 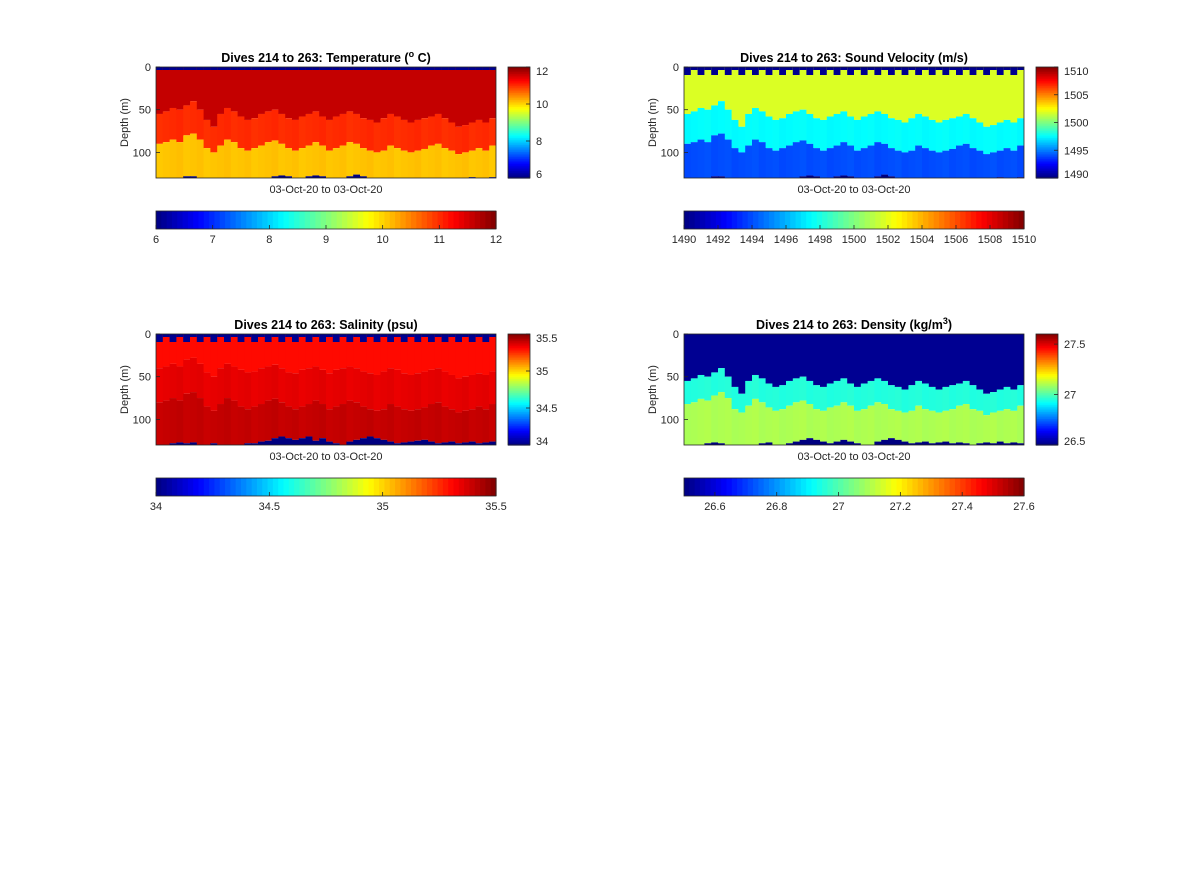 What do you see at coordinates (383, 507) in the screenshot?
I see `colorbar-tick-label: 35` at bounding box center [383, 507].